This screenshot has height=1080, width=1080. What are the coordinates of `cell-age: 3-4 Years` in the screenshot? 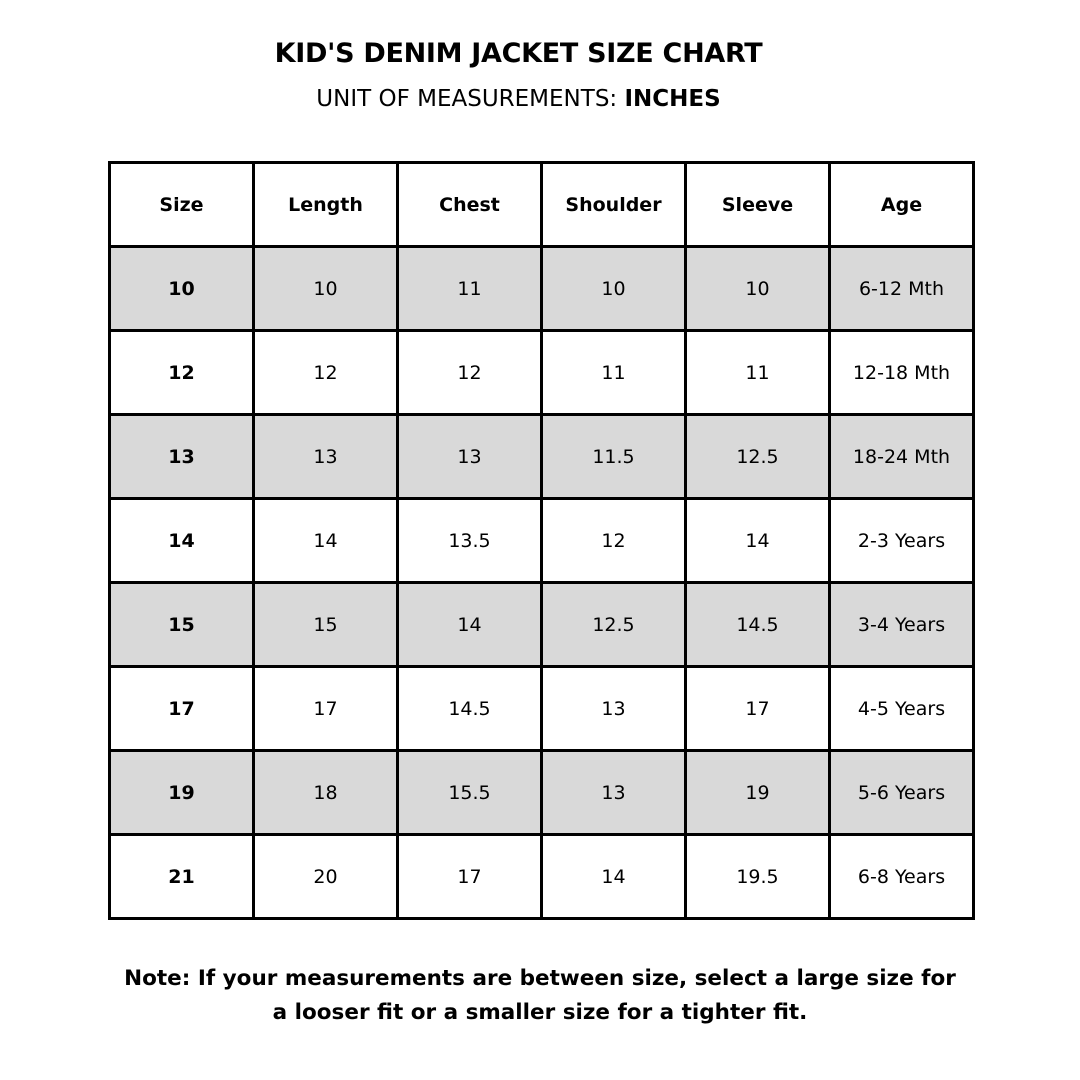 It's located at (901, 624).